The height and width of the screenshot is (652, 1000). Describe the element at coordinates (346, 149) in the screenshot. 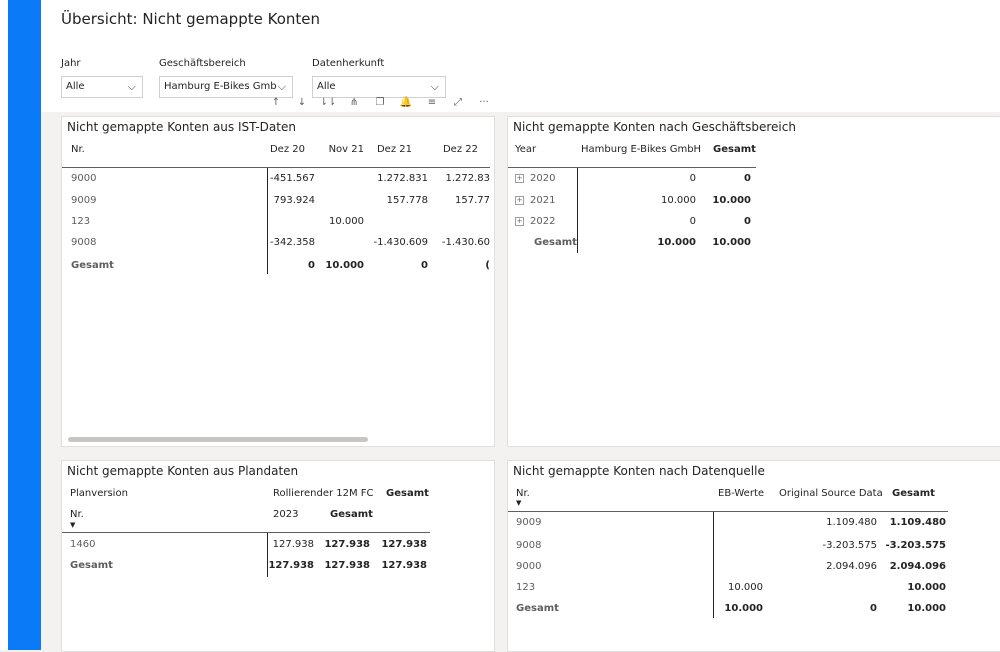

I see `column-header: Nov 21` at that location.